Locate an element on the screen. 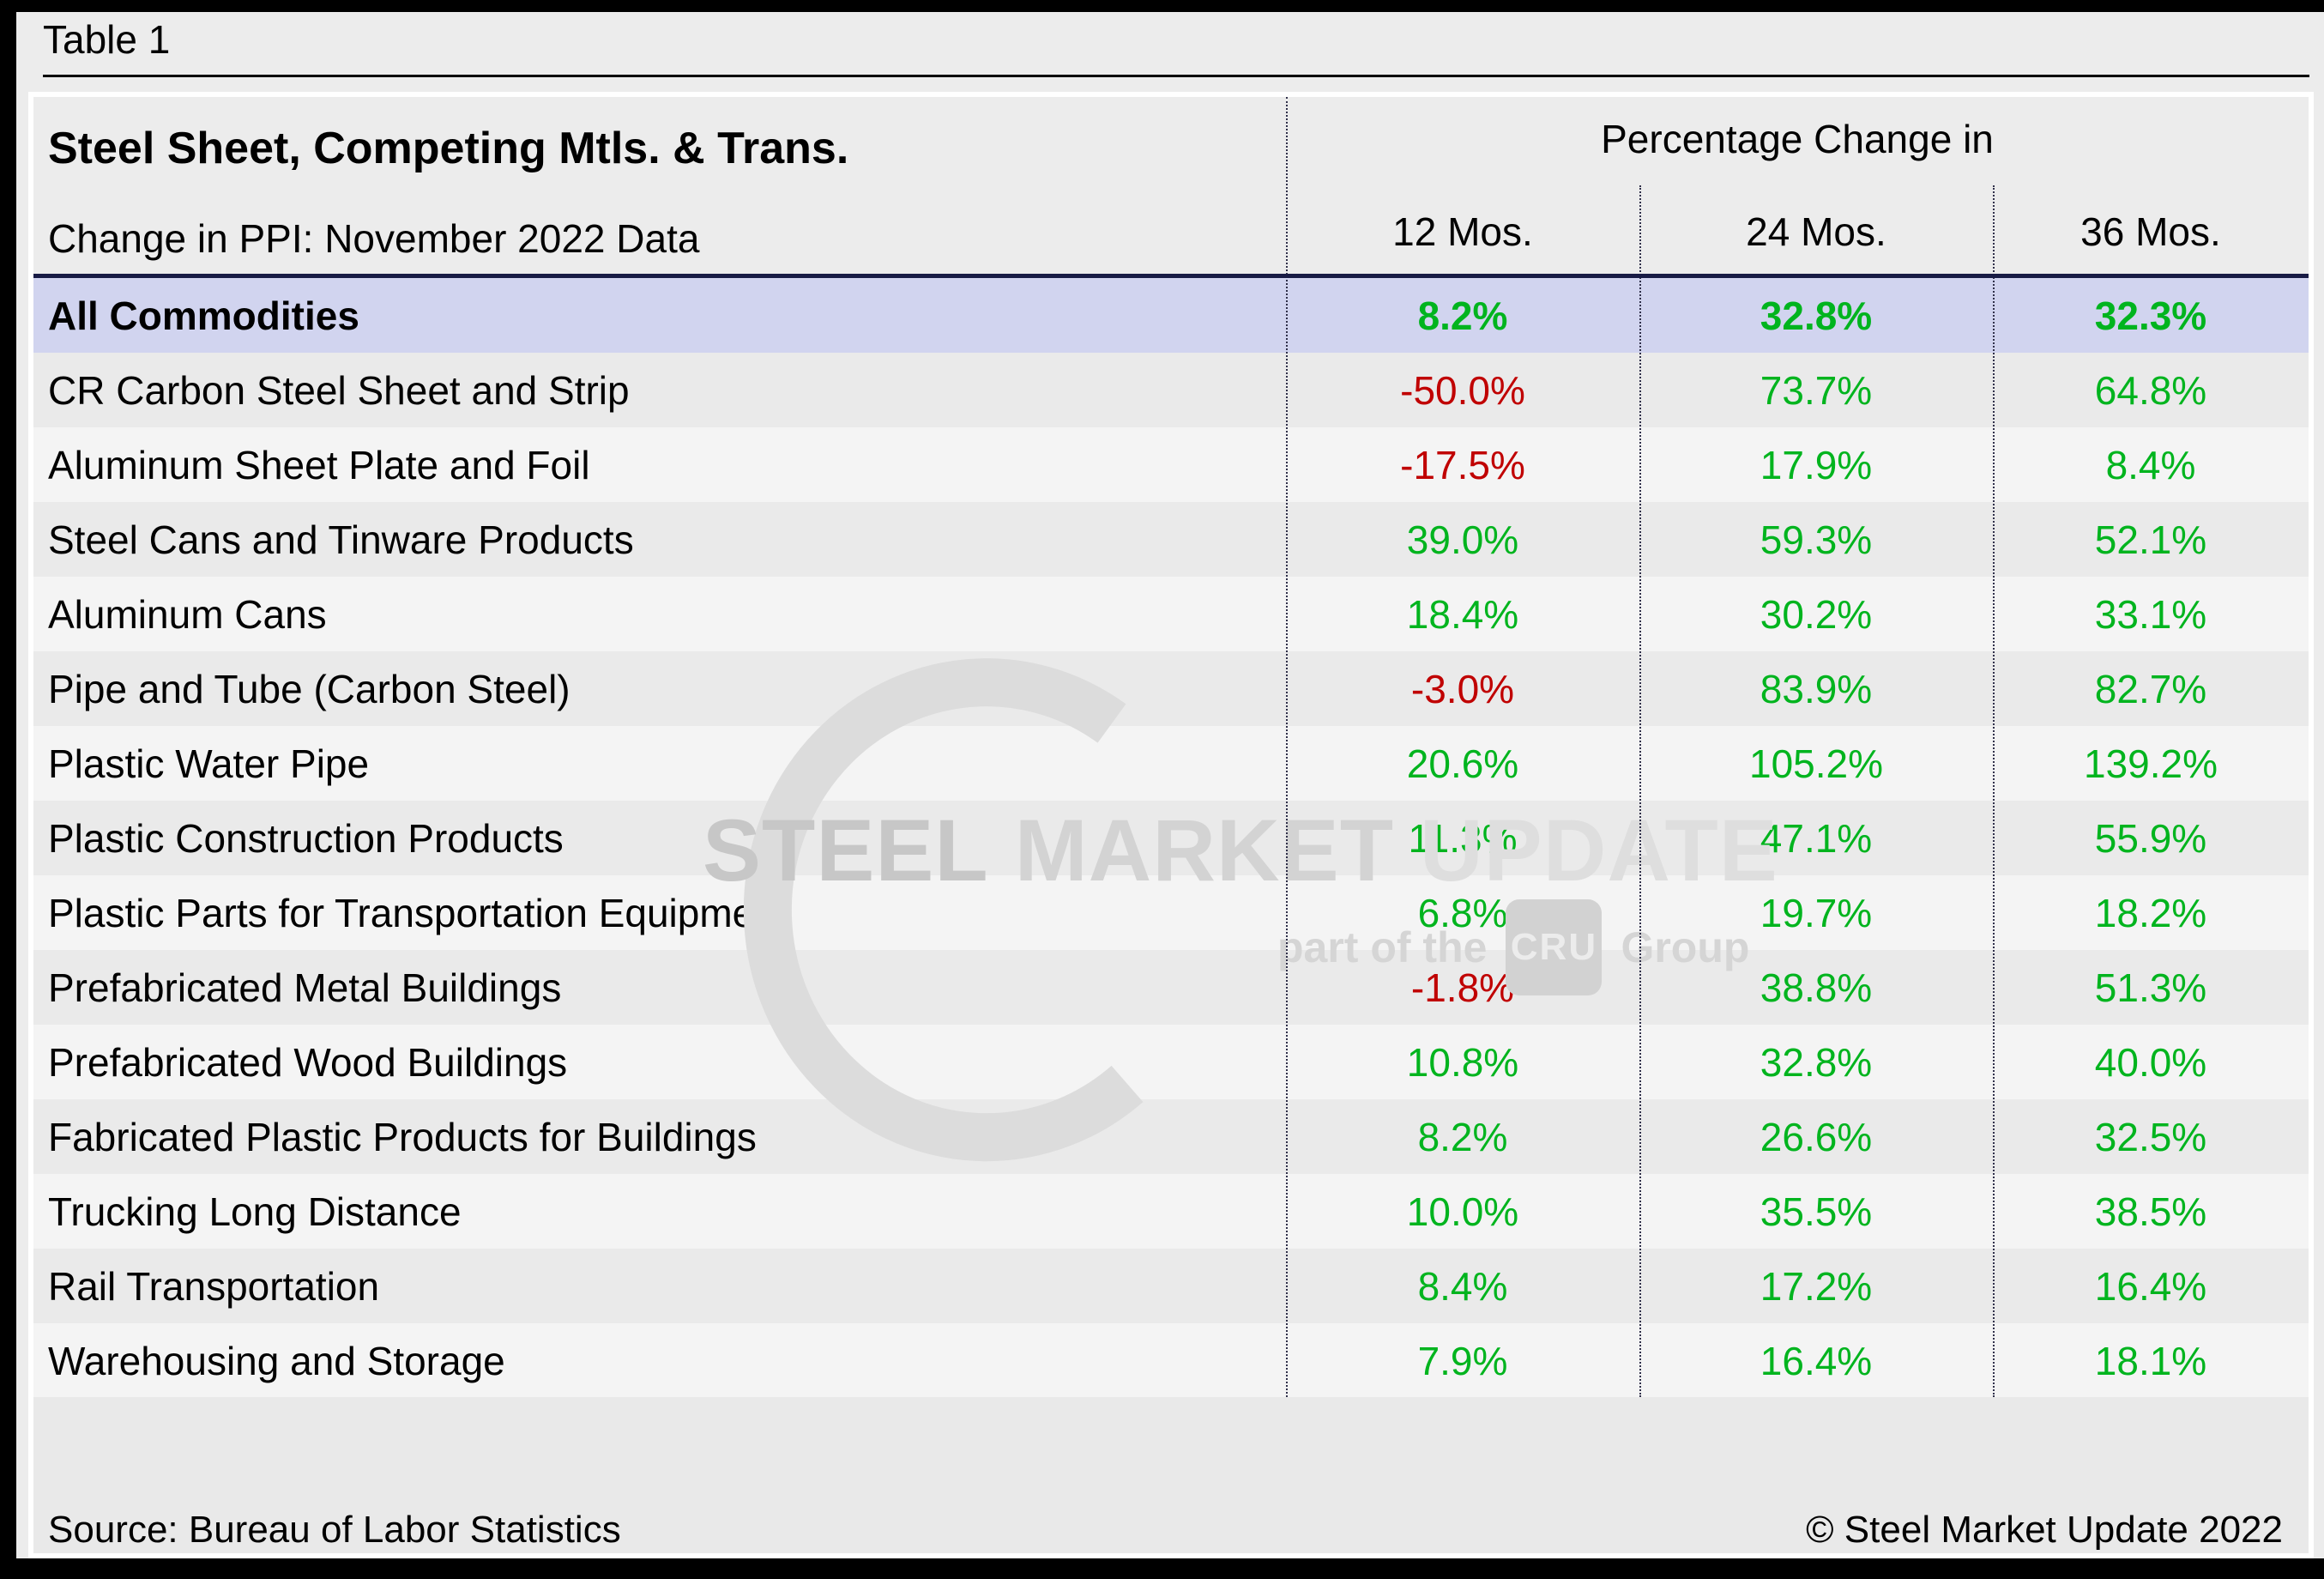 This screenshot has height=1579, width=2324. row-value: 38.5% is located at coordinates (2150, 1211).